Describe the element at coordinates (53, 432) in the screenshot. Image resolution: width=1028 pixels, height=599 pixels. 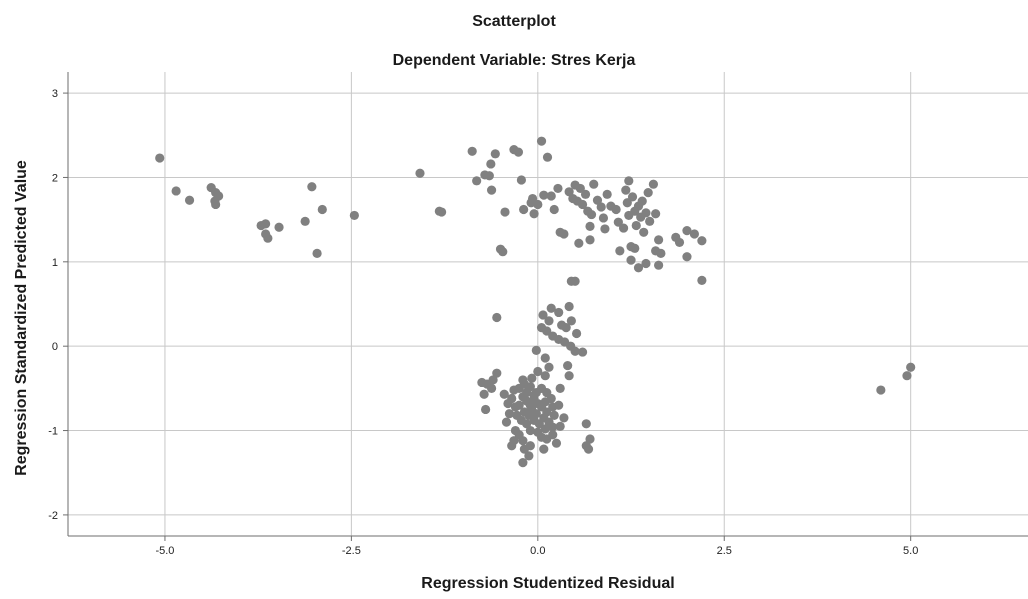
I see `y-tick-label: -1` at that location.